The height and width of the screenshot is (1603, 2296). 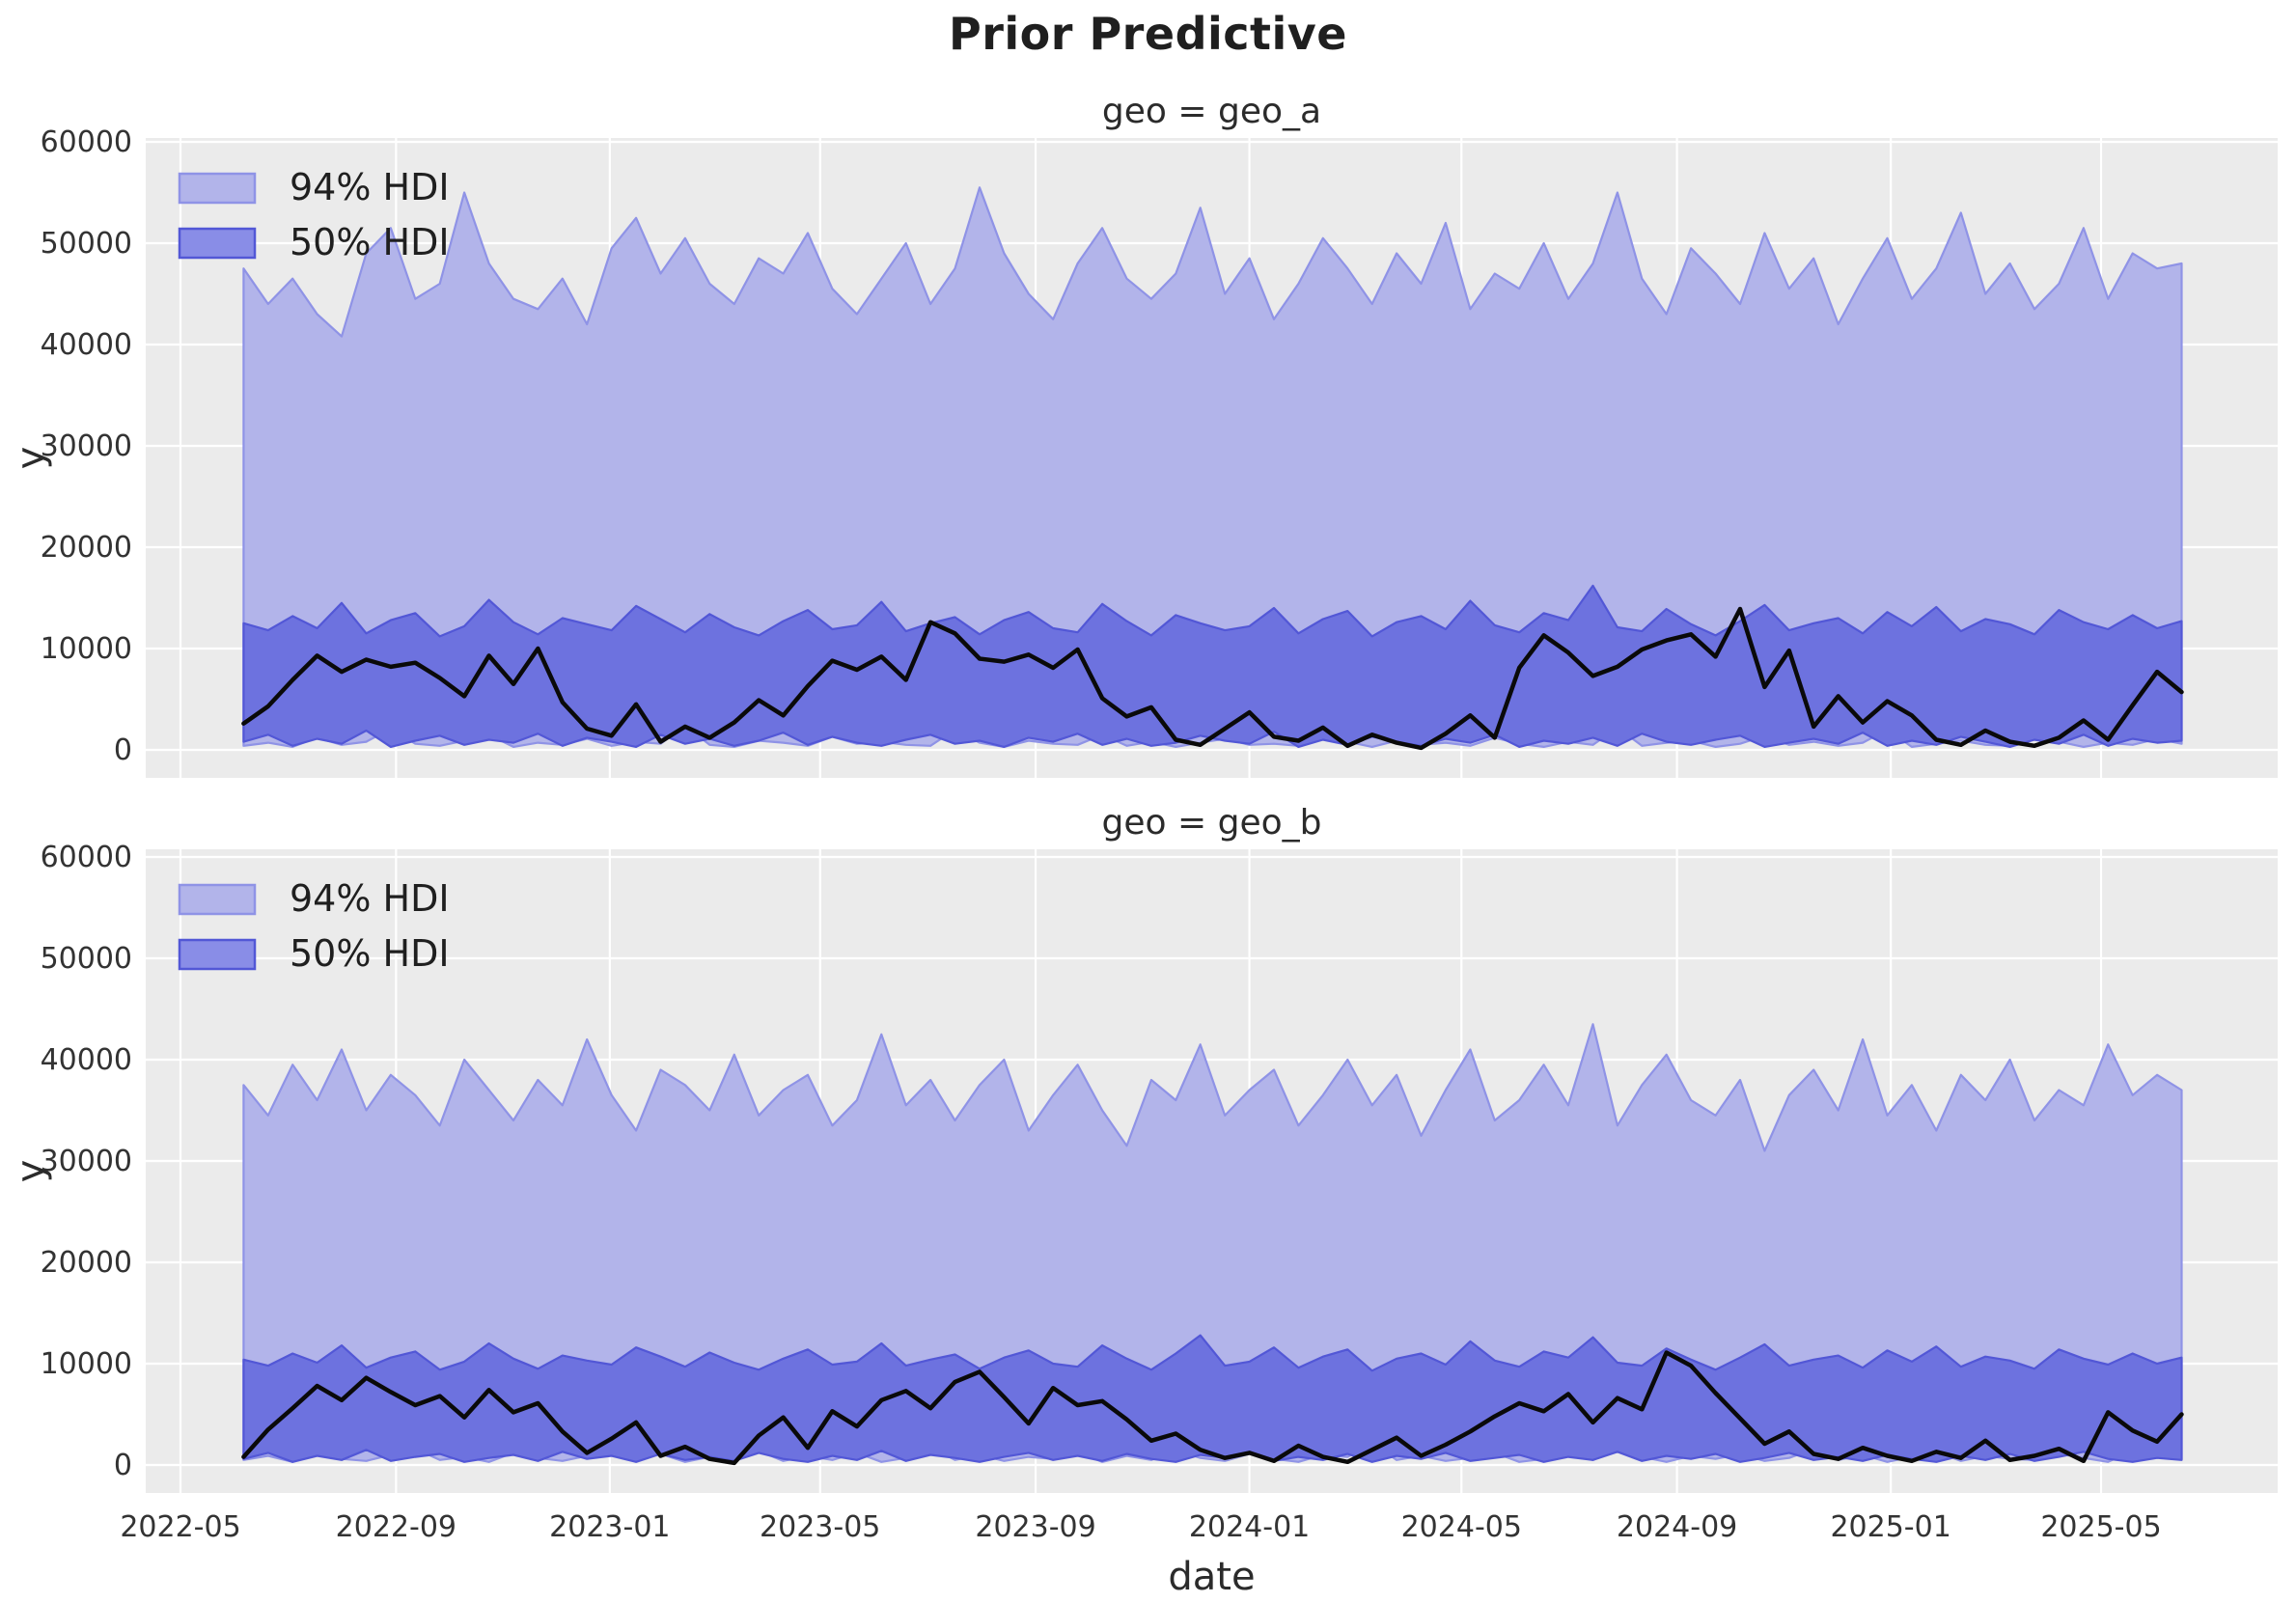 I want to click on x-tick-label: 2023-01, so click(x=609, y=1527).